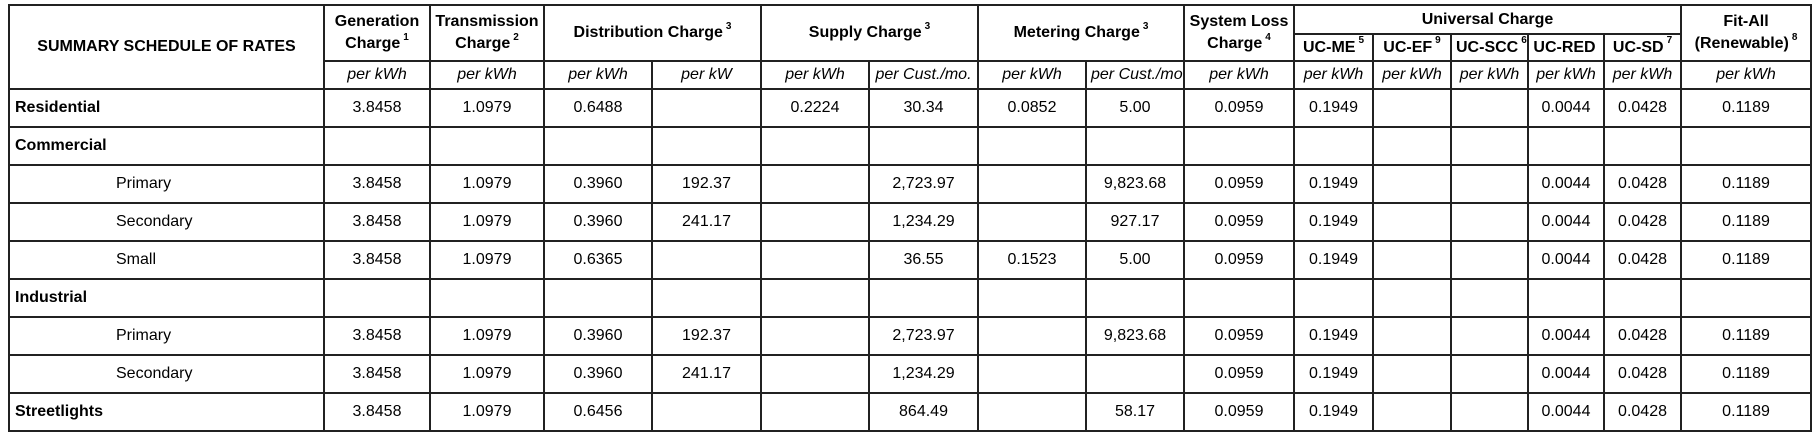  What do you see at coordinates (1487, 47) in the screenshot?
I see `col-label: UC-SCC` at bounding box center [1487, 47].